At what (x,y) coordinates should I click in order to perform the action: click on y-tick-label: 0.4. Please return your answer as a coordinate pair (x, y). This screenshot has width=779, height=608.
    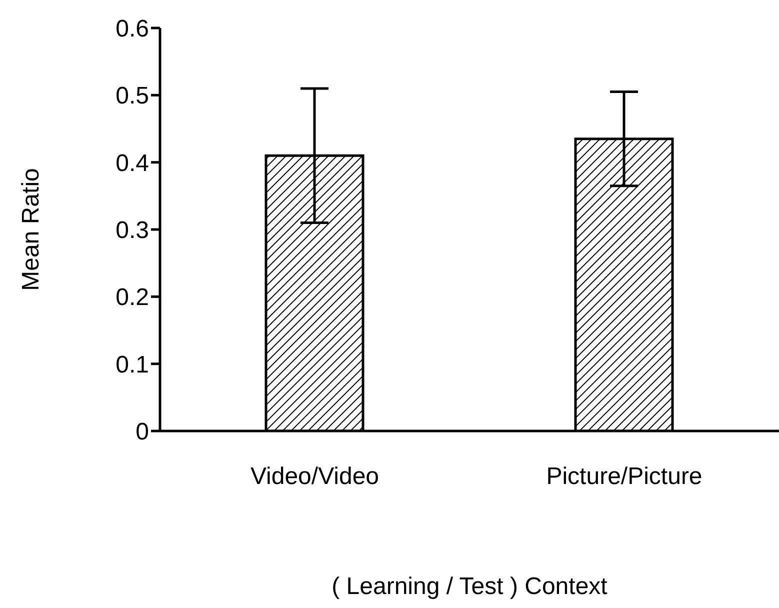
    Looking at the image, I should click on (132, 163).